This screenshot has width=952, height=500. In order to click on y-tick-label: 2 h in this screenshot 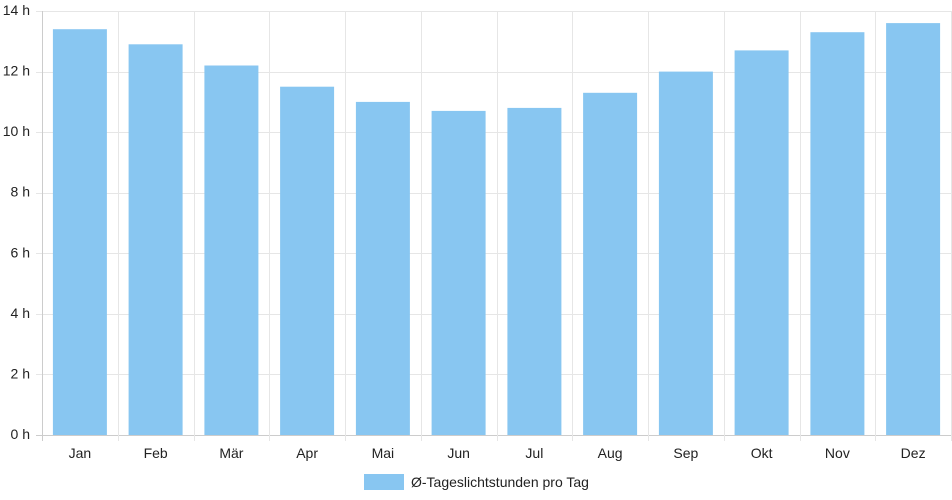, I will do `click(20, 373)`.